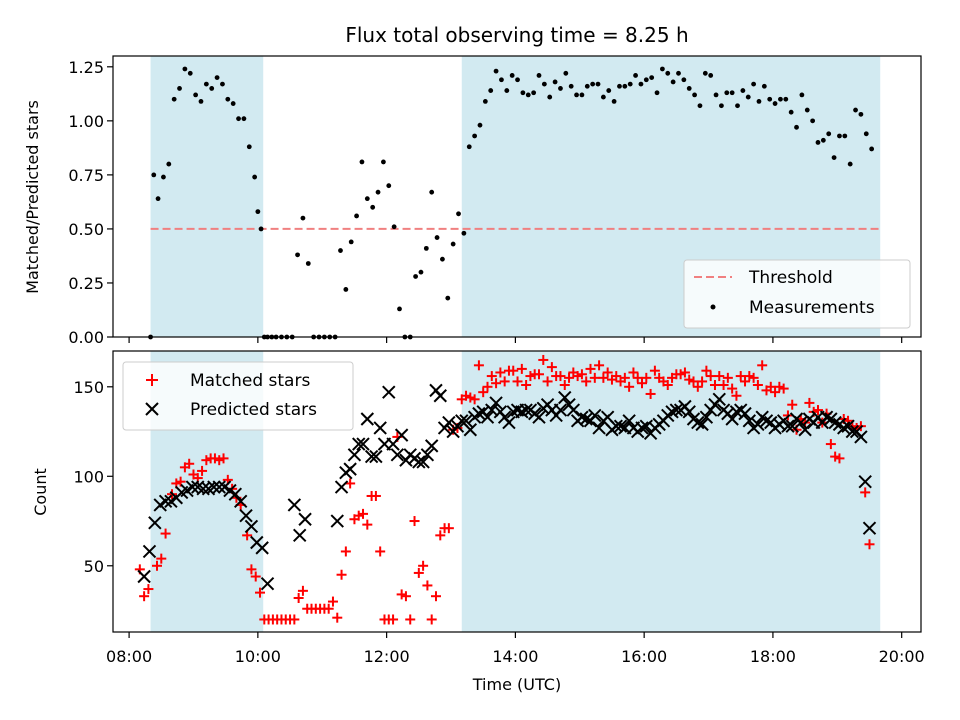 The width and height of the screenshot is (960, 720). Describe the element at coordinates (644, 656) in the screenshot. I see `x-tick-label: 16:00` at that location.